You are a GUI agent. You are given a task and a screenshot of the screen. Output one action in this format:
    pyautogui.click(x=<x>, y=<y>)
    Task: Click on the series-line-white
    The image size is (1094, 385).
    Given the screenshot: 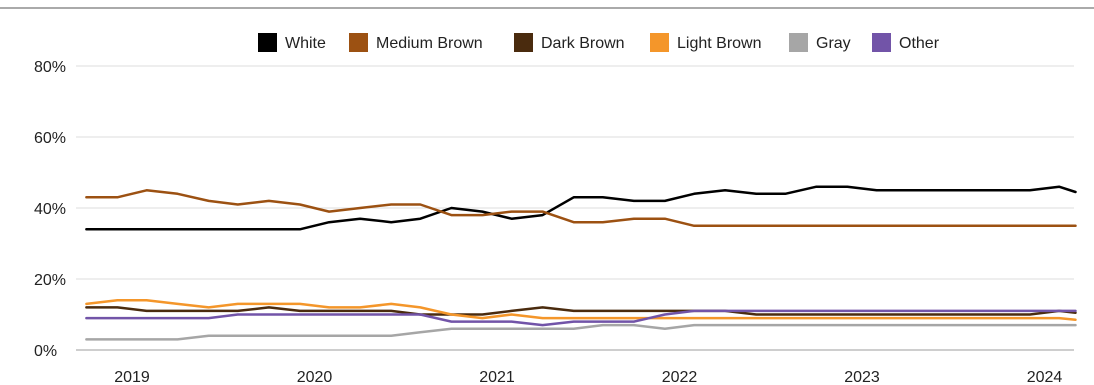 What is the action you would take?
    pyautogui.click(x=581, y=208)
    